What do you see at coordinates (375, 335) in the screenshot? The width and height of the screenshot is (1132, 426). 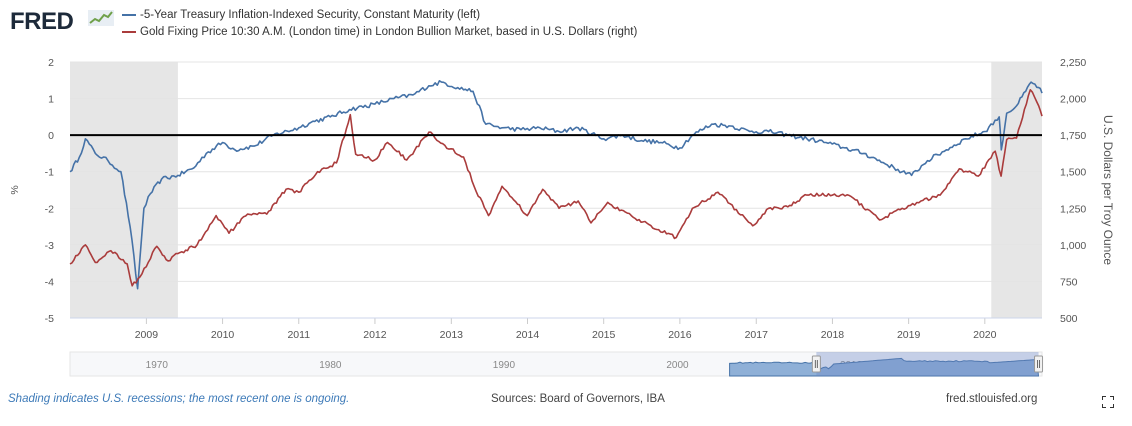 I see `x-tick-label: 2012` at bounding box center [375, 335].